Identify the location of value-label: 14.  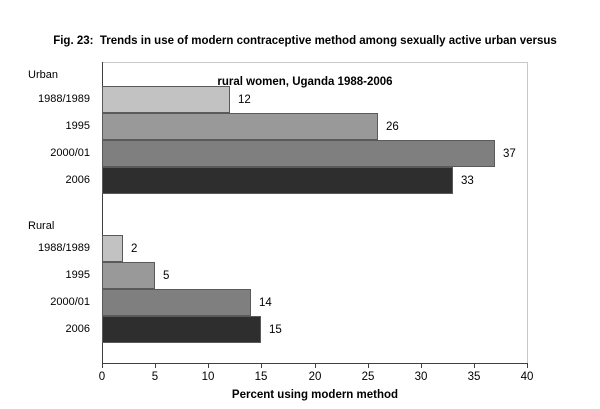
(265, 303).